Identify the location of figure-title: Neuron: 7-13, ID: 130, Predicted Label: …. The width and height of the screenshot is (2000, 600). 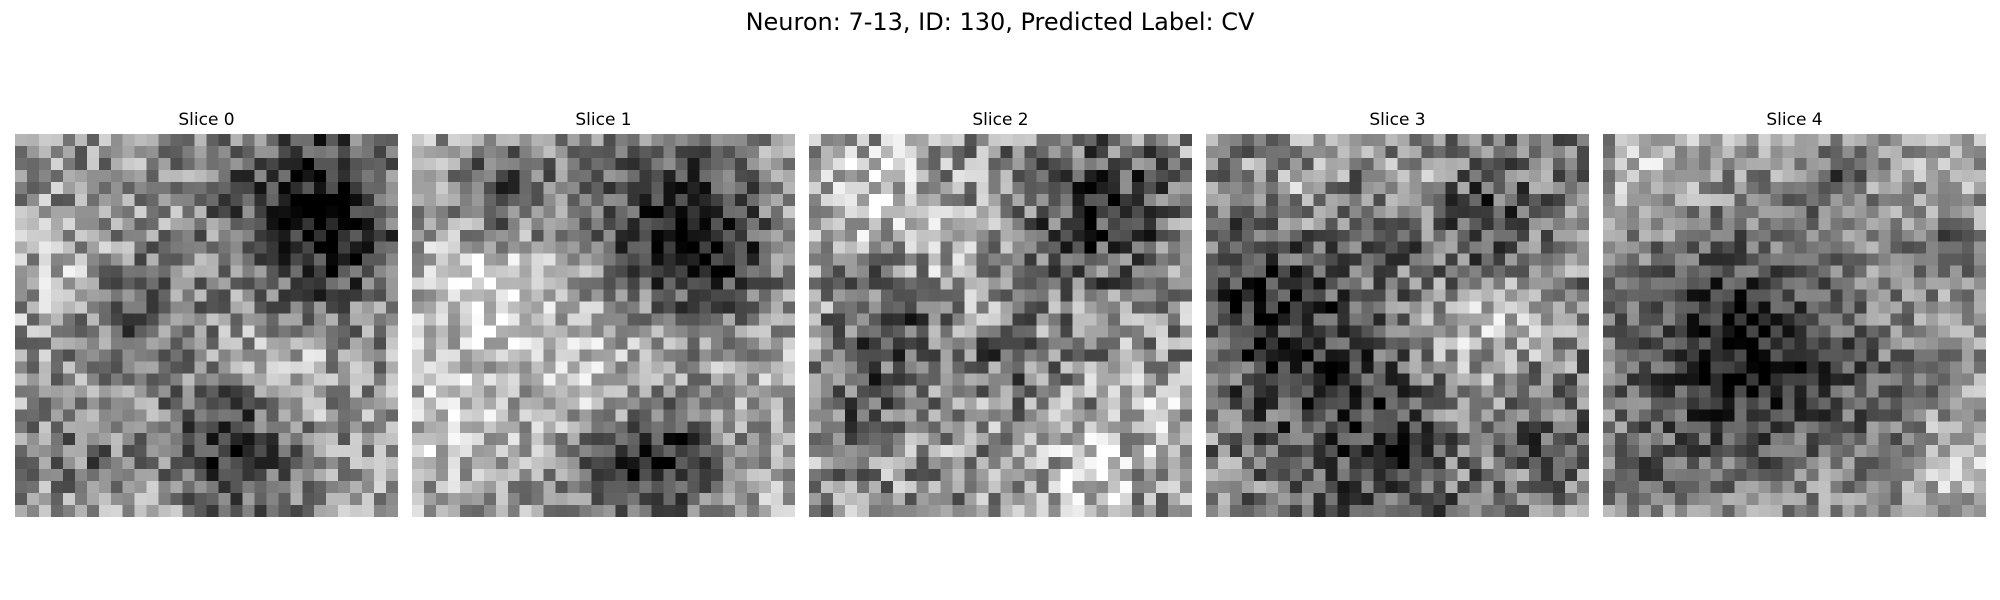
(1000, 22).